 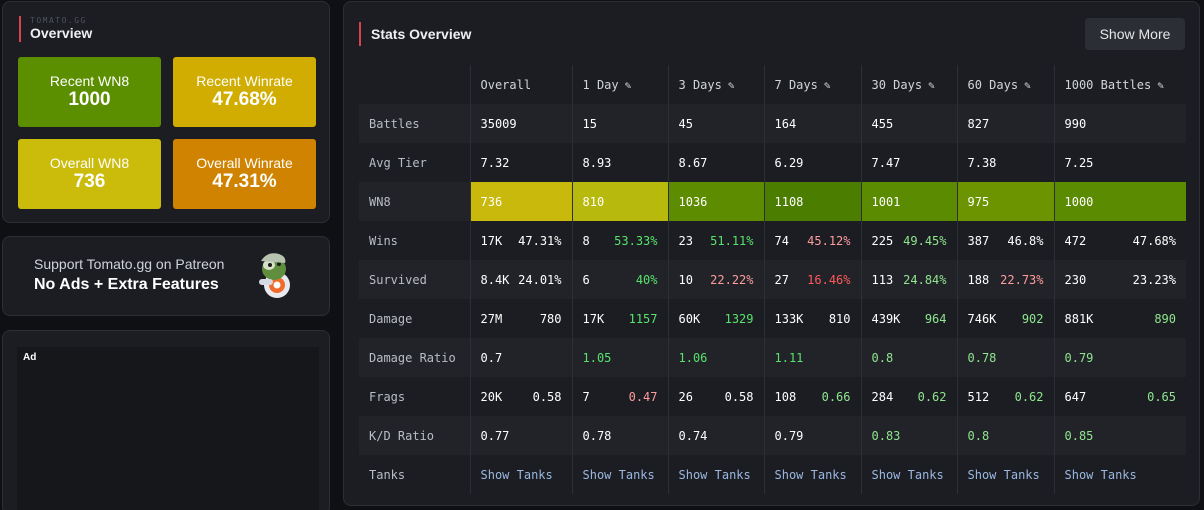 What do you see at coordinates (619, 84) in the screenshot?
I see `column-header-1-day: 1 Day ✎` at bounding box center [619, 84].